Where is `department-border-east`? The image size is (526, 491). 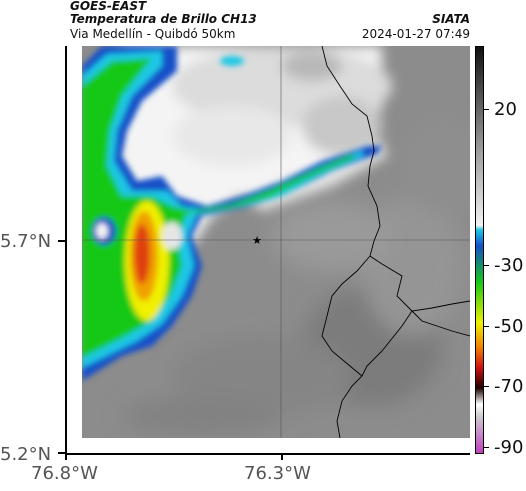
department-border-east is located at coordinates (346, 316).